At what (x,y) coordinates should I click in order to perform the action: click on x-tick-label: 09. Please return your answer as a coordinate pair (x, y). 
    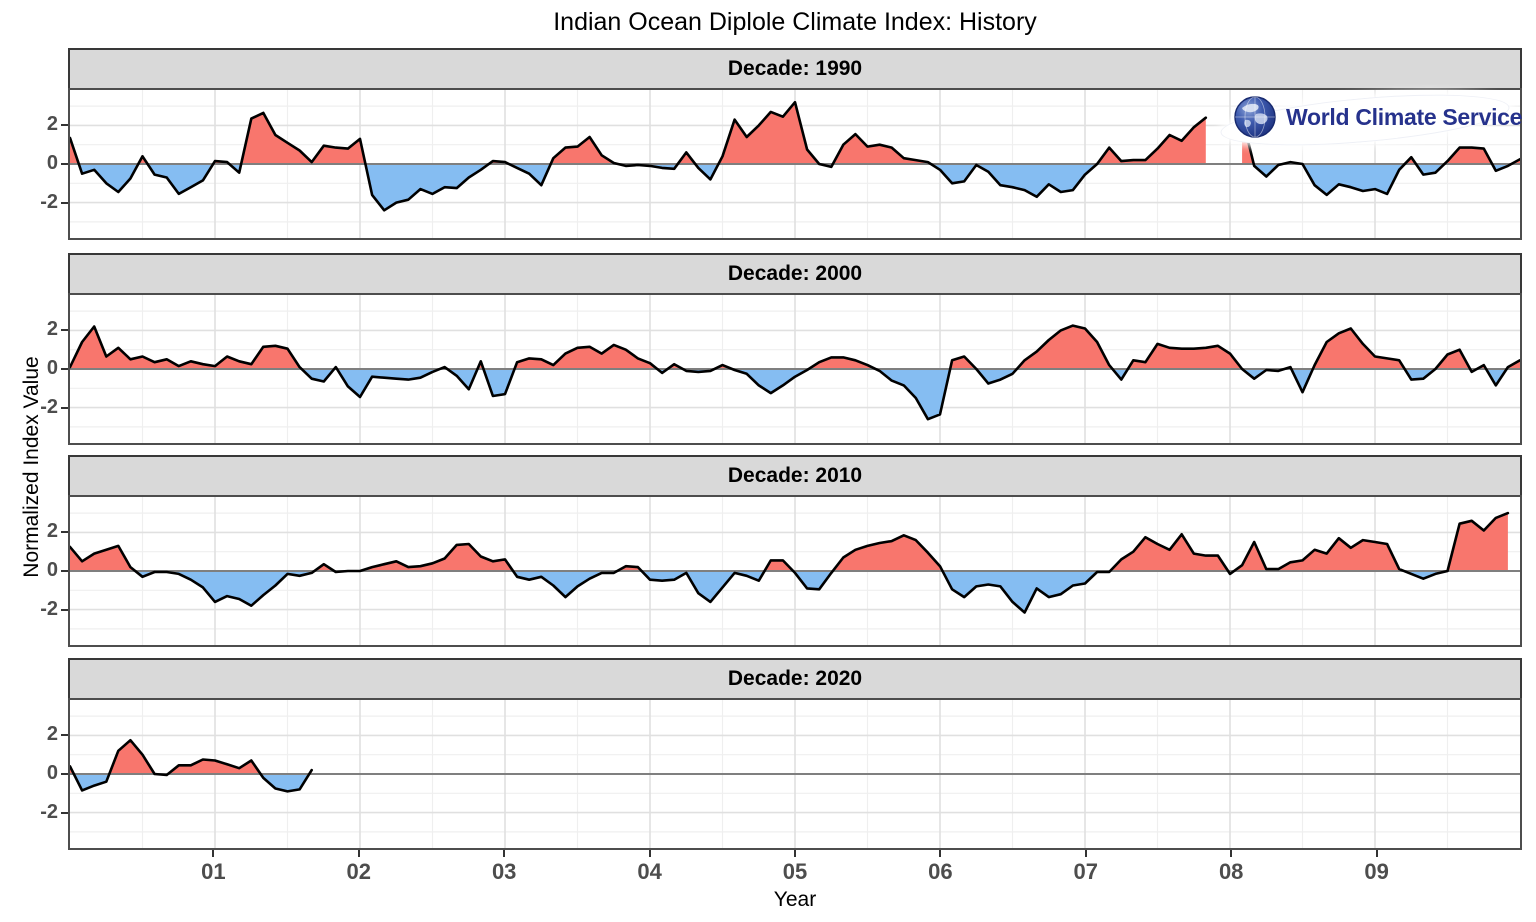
    Looking at the image, I should click on (1376, 871).